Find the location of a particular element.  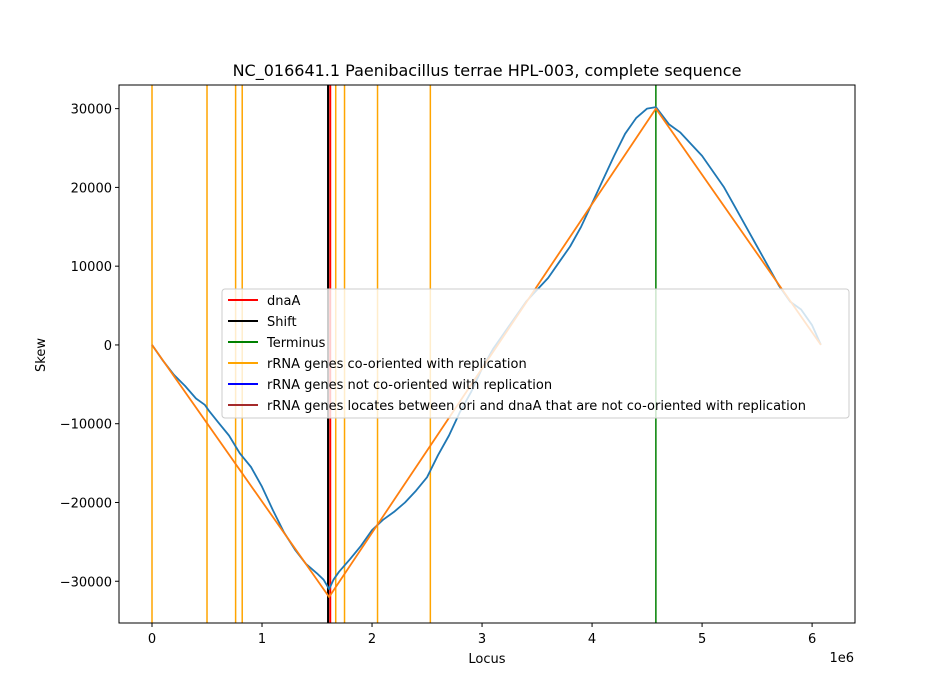

x-tick-label-4: 4 is located at coordinates (592, 639).